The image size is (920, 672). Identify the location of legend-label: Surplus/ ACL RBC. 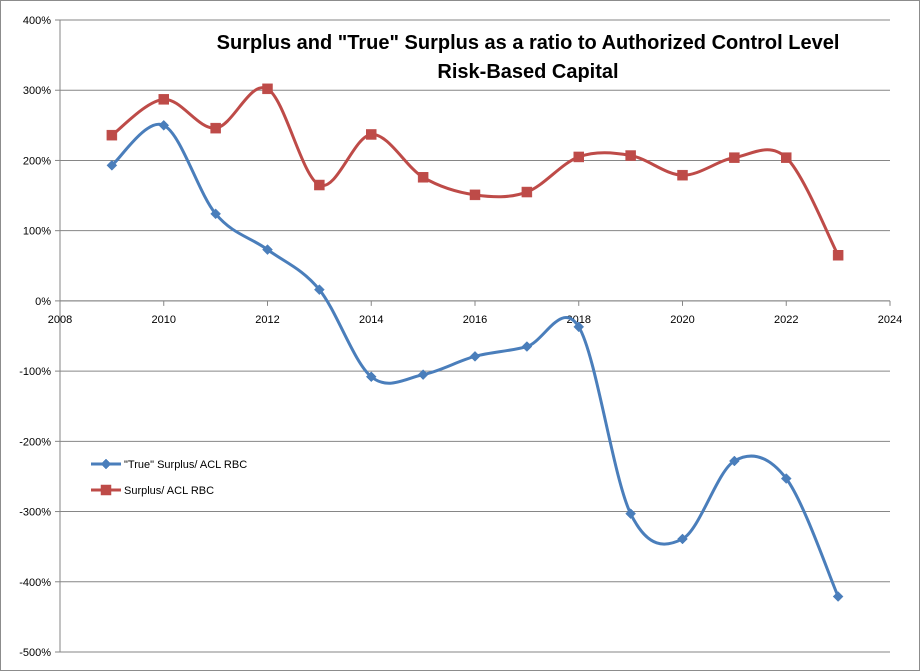
(169, 491).